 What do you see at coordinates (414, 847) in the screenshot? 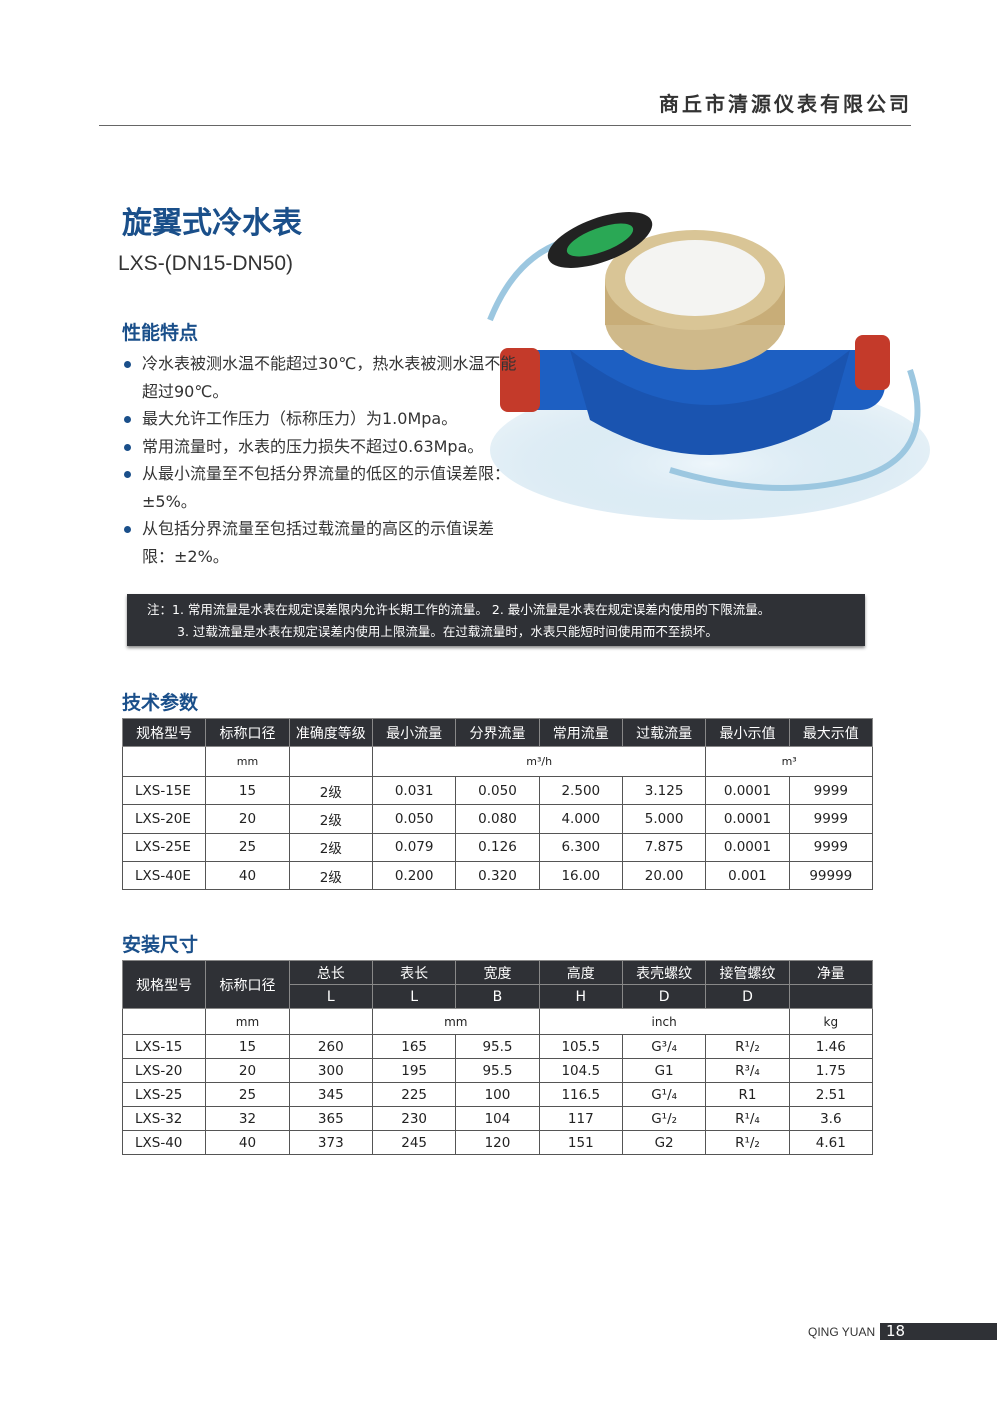
I see `table-cell: 0.079` at bounding box center [414, 847].